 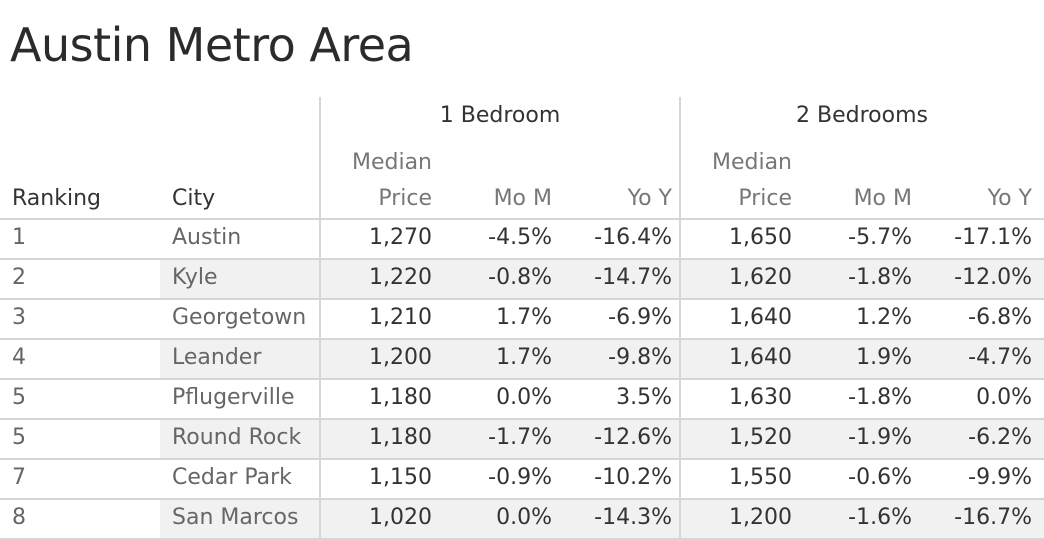 I want to click on value-cell: -0.6%, so click(x=880, y=477).